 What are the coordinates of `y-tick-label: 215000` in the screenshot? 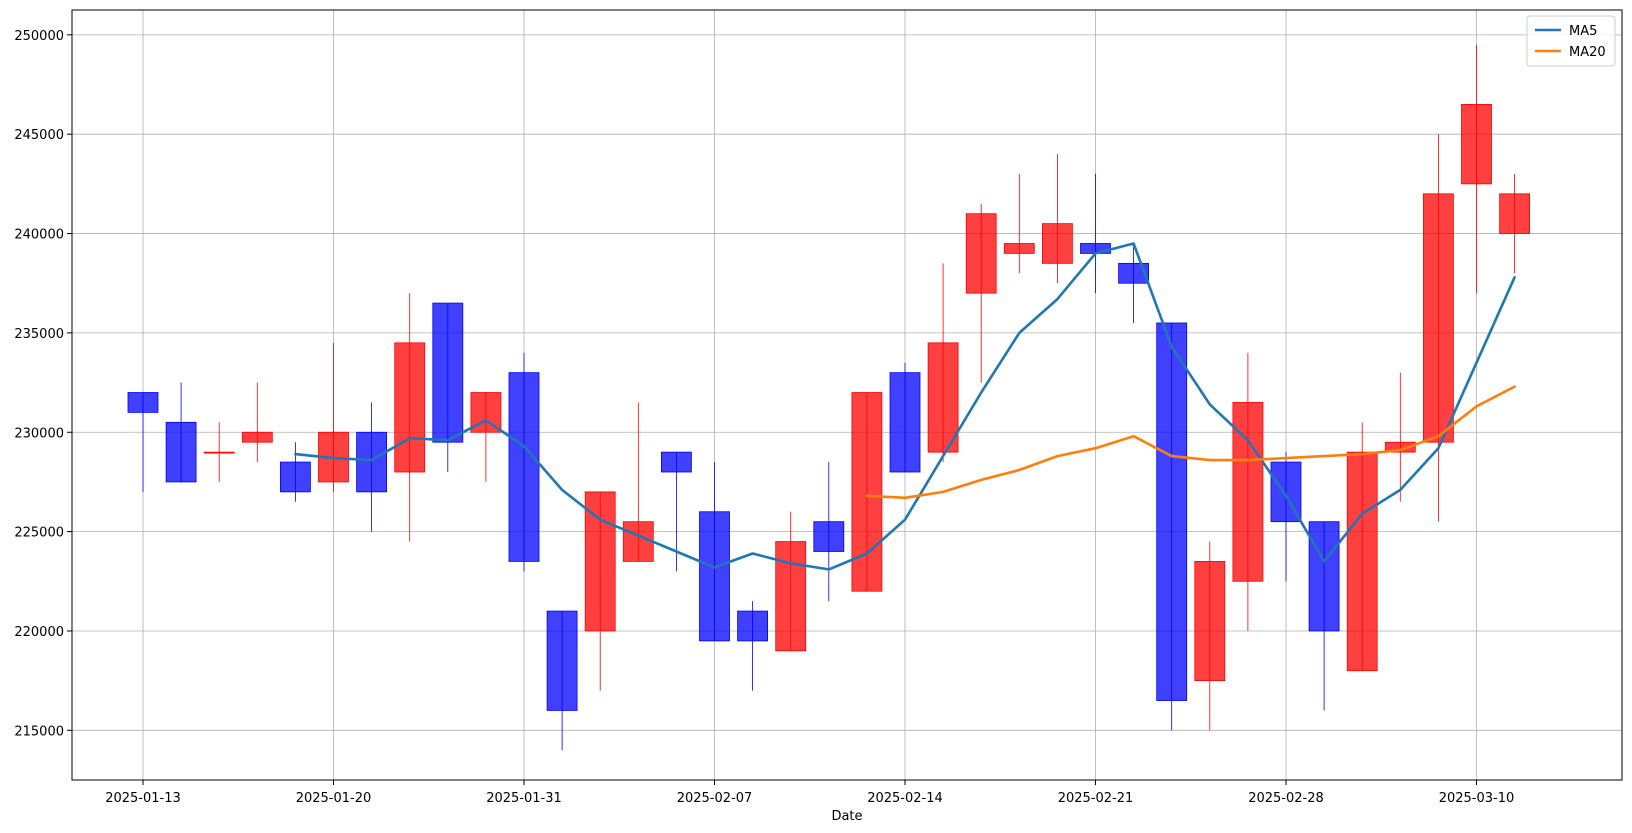 It's located at (39, 731).